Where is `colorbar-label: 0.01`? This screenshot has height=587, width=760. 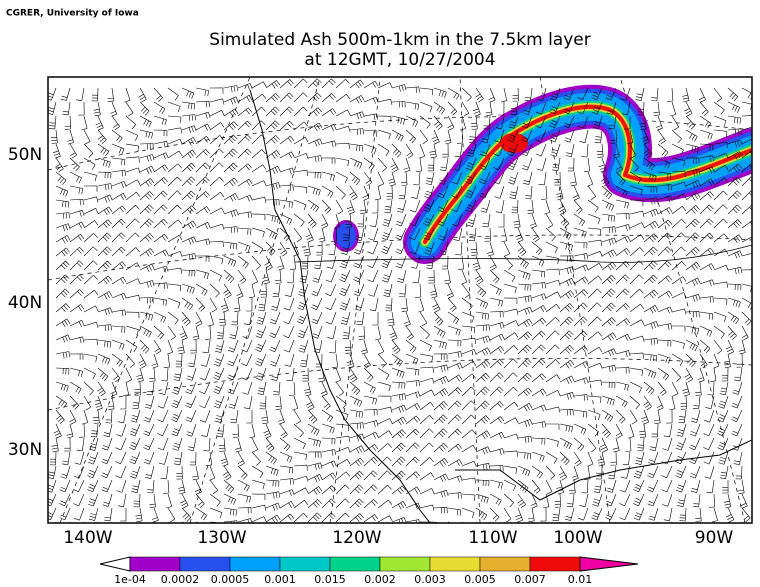 colorbar-label: 0.01 is located at coordinates (580, 579).